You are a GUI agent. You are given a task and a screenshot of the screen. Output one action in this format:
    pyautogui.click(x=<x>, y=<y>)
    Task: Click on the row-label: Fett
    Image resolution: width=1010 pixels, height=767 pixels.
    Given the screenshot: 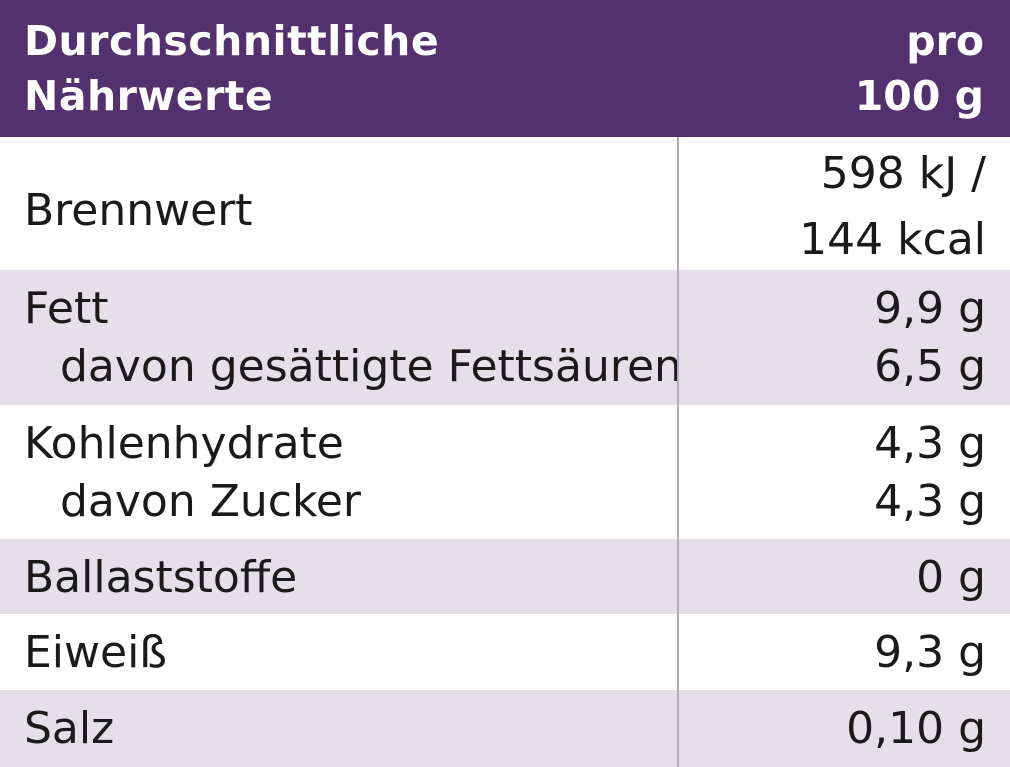 What is the action you would take?
    pyautogui.click(x=66, y=308)
    